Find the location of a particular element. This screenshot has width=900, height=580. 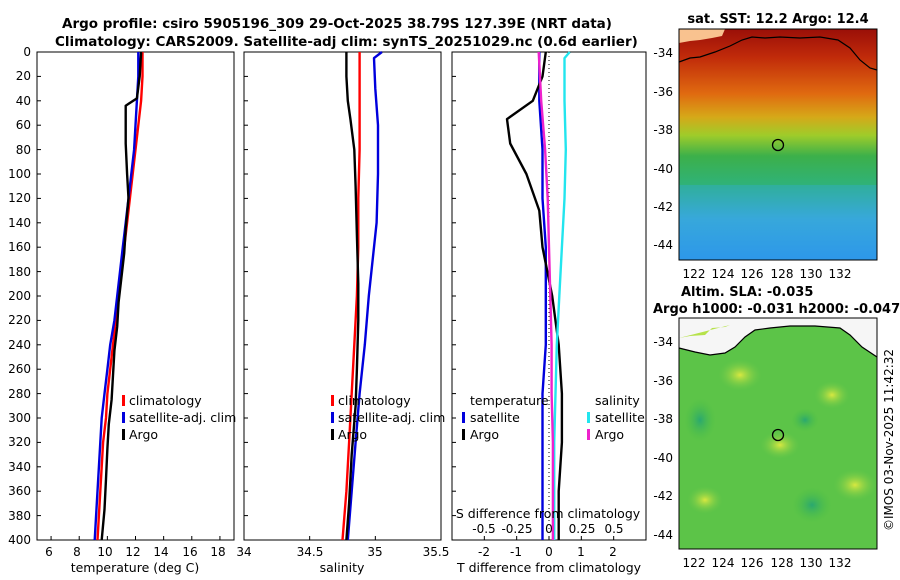

legend-swatch-sal-satellite is located at coordinates (588, 417).